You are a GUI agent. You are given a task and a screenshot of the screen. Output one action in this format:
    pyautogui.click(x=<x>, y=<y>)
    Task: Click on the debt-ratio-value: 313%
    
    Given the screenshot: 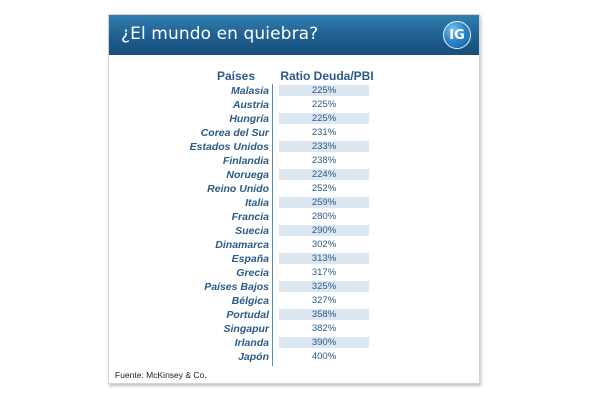 What is the action you would take?
    pyautogui.click(x=324, y=258)
    